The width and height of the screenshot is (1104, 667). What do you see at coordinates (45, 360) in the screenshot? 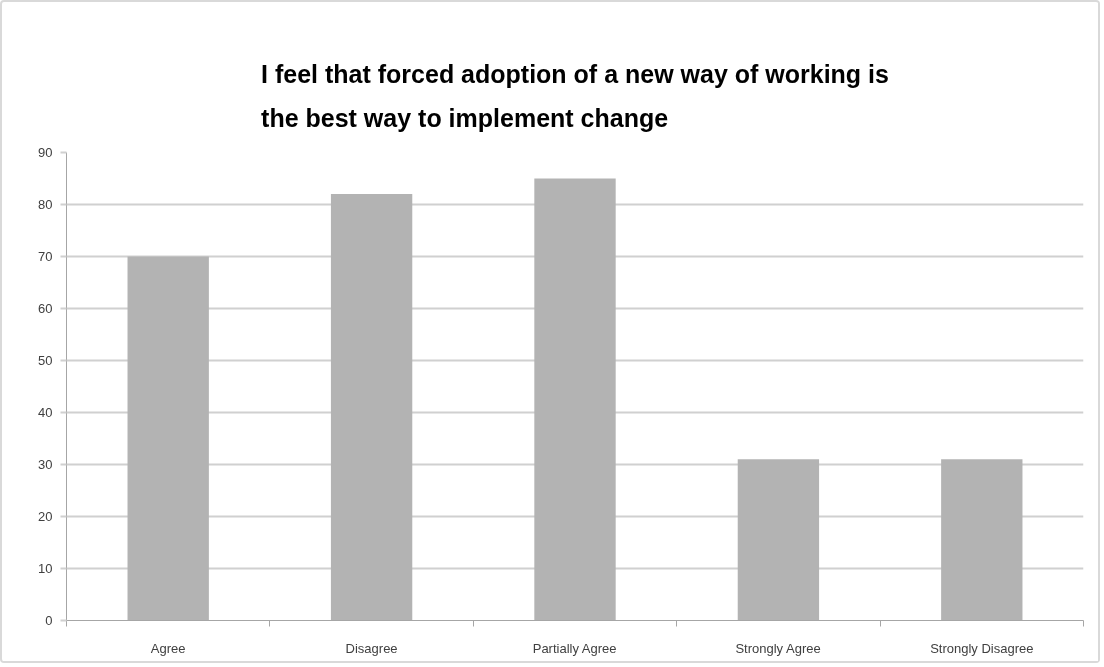
I see `y-tick-label: 50` at bounding box center [45, 360].